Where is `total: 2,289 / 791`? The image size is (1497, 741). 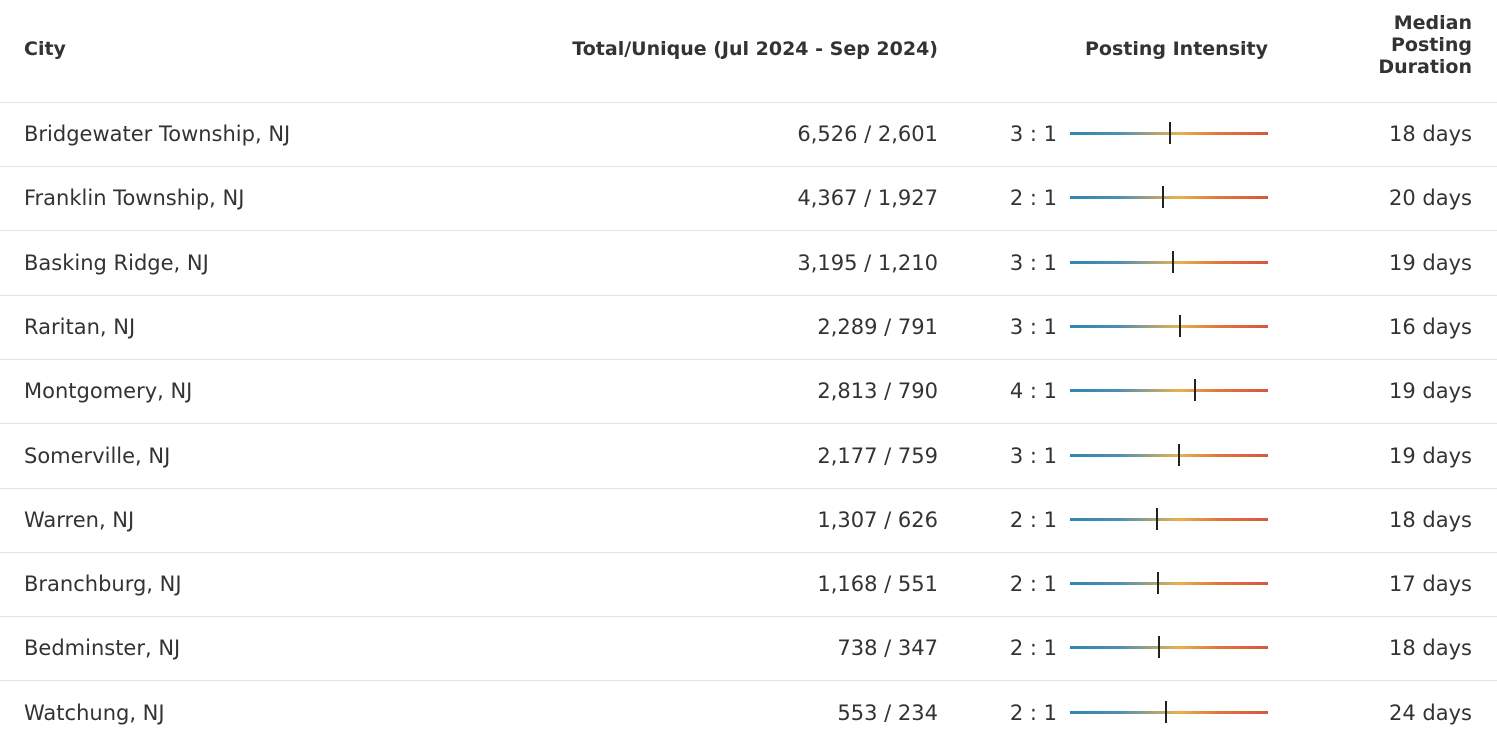
total: 2,289 / 791 is located at coordinates (877, 326).